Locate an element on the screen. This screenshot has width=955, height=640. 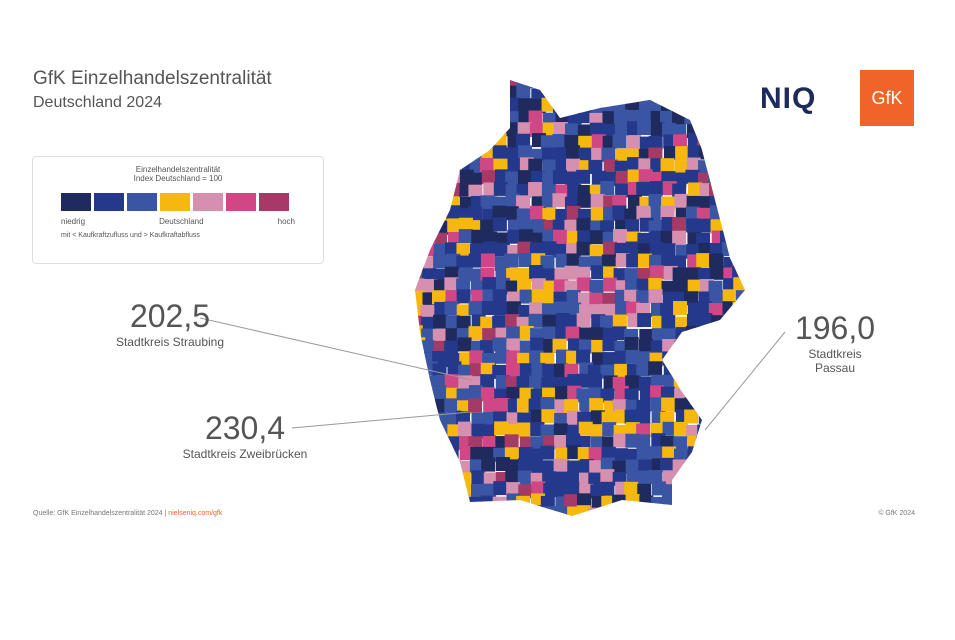
link: nielseniq.com/gfk is located at coordinates (195, 513).